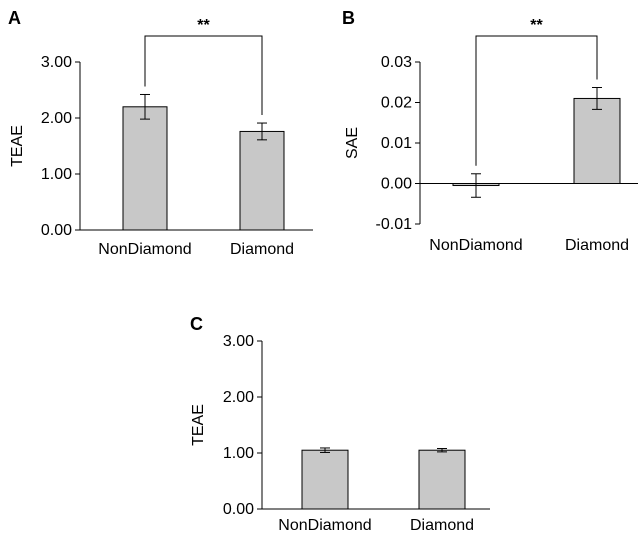 The image size is (638, 536). I want to click on panel-letter: B, so click(348, 18).